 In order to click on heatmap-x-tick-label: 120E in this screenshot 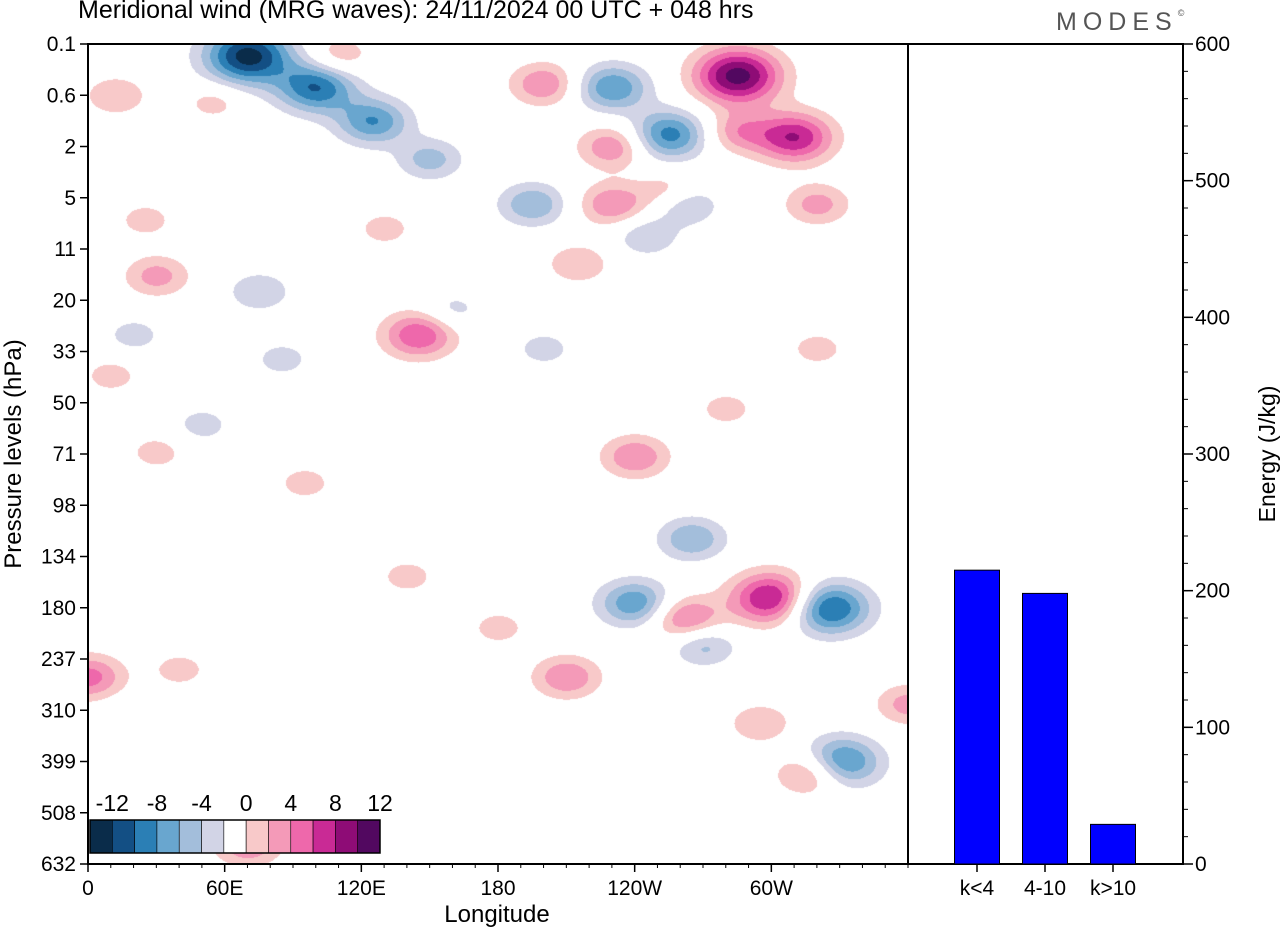, I will do `click(361, 888)`.